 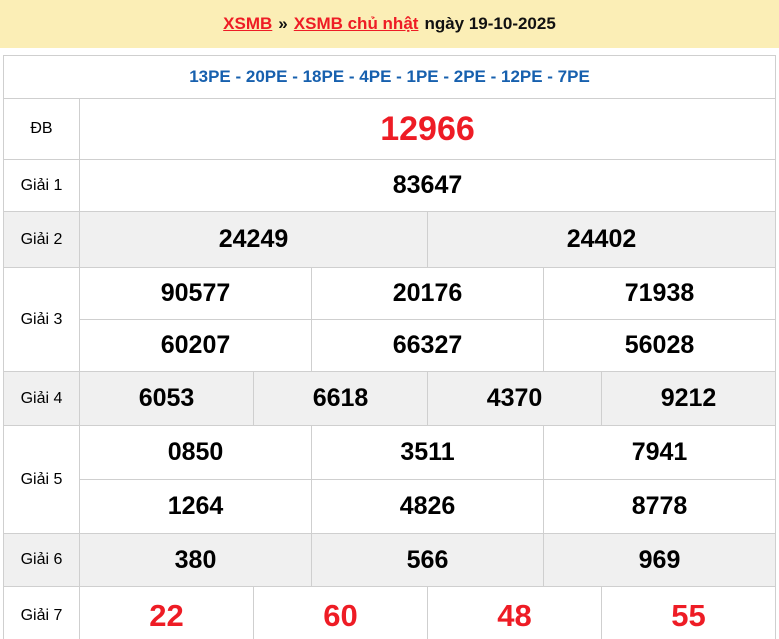 What do you see at coordinates (659, 345) in the screenshot?
I see `prize-3-value-6: 56028` at bounding box center [659, 345].